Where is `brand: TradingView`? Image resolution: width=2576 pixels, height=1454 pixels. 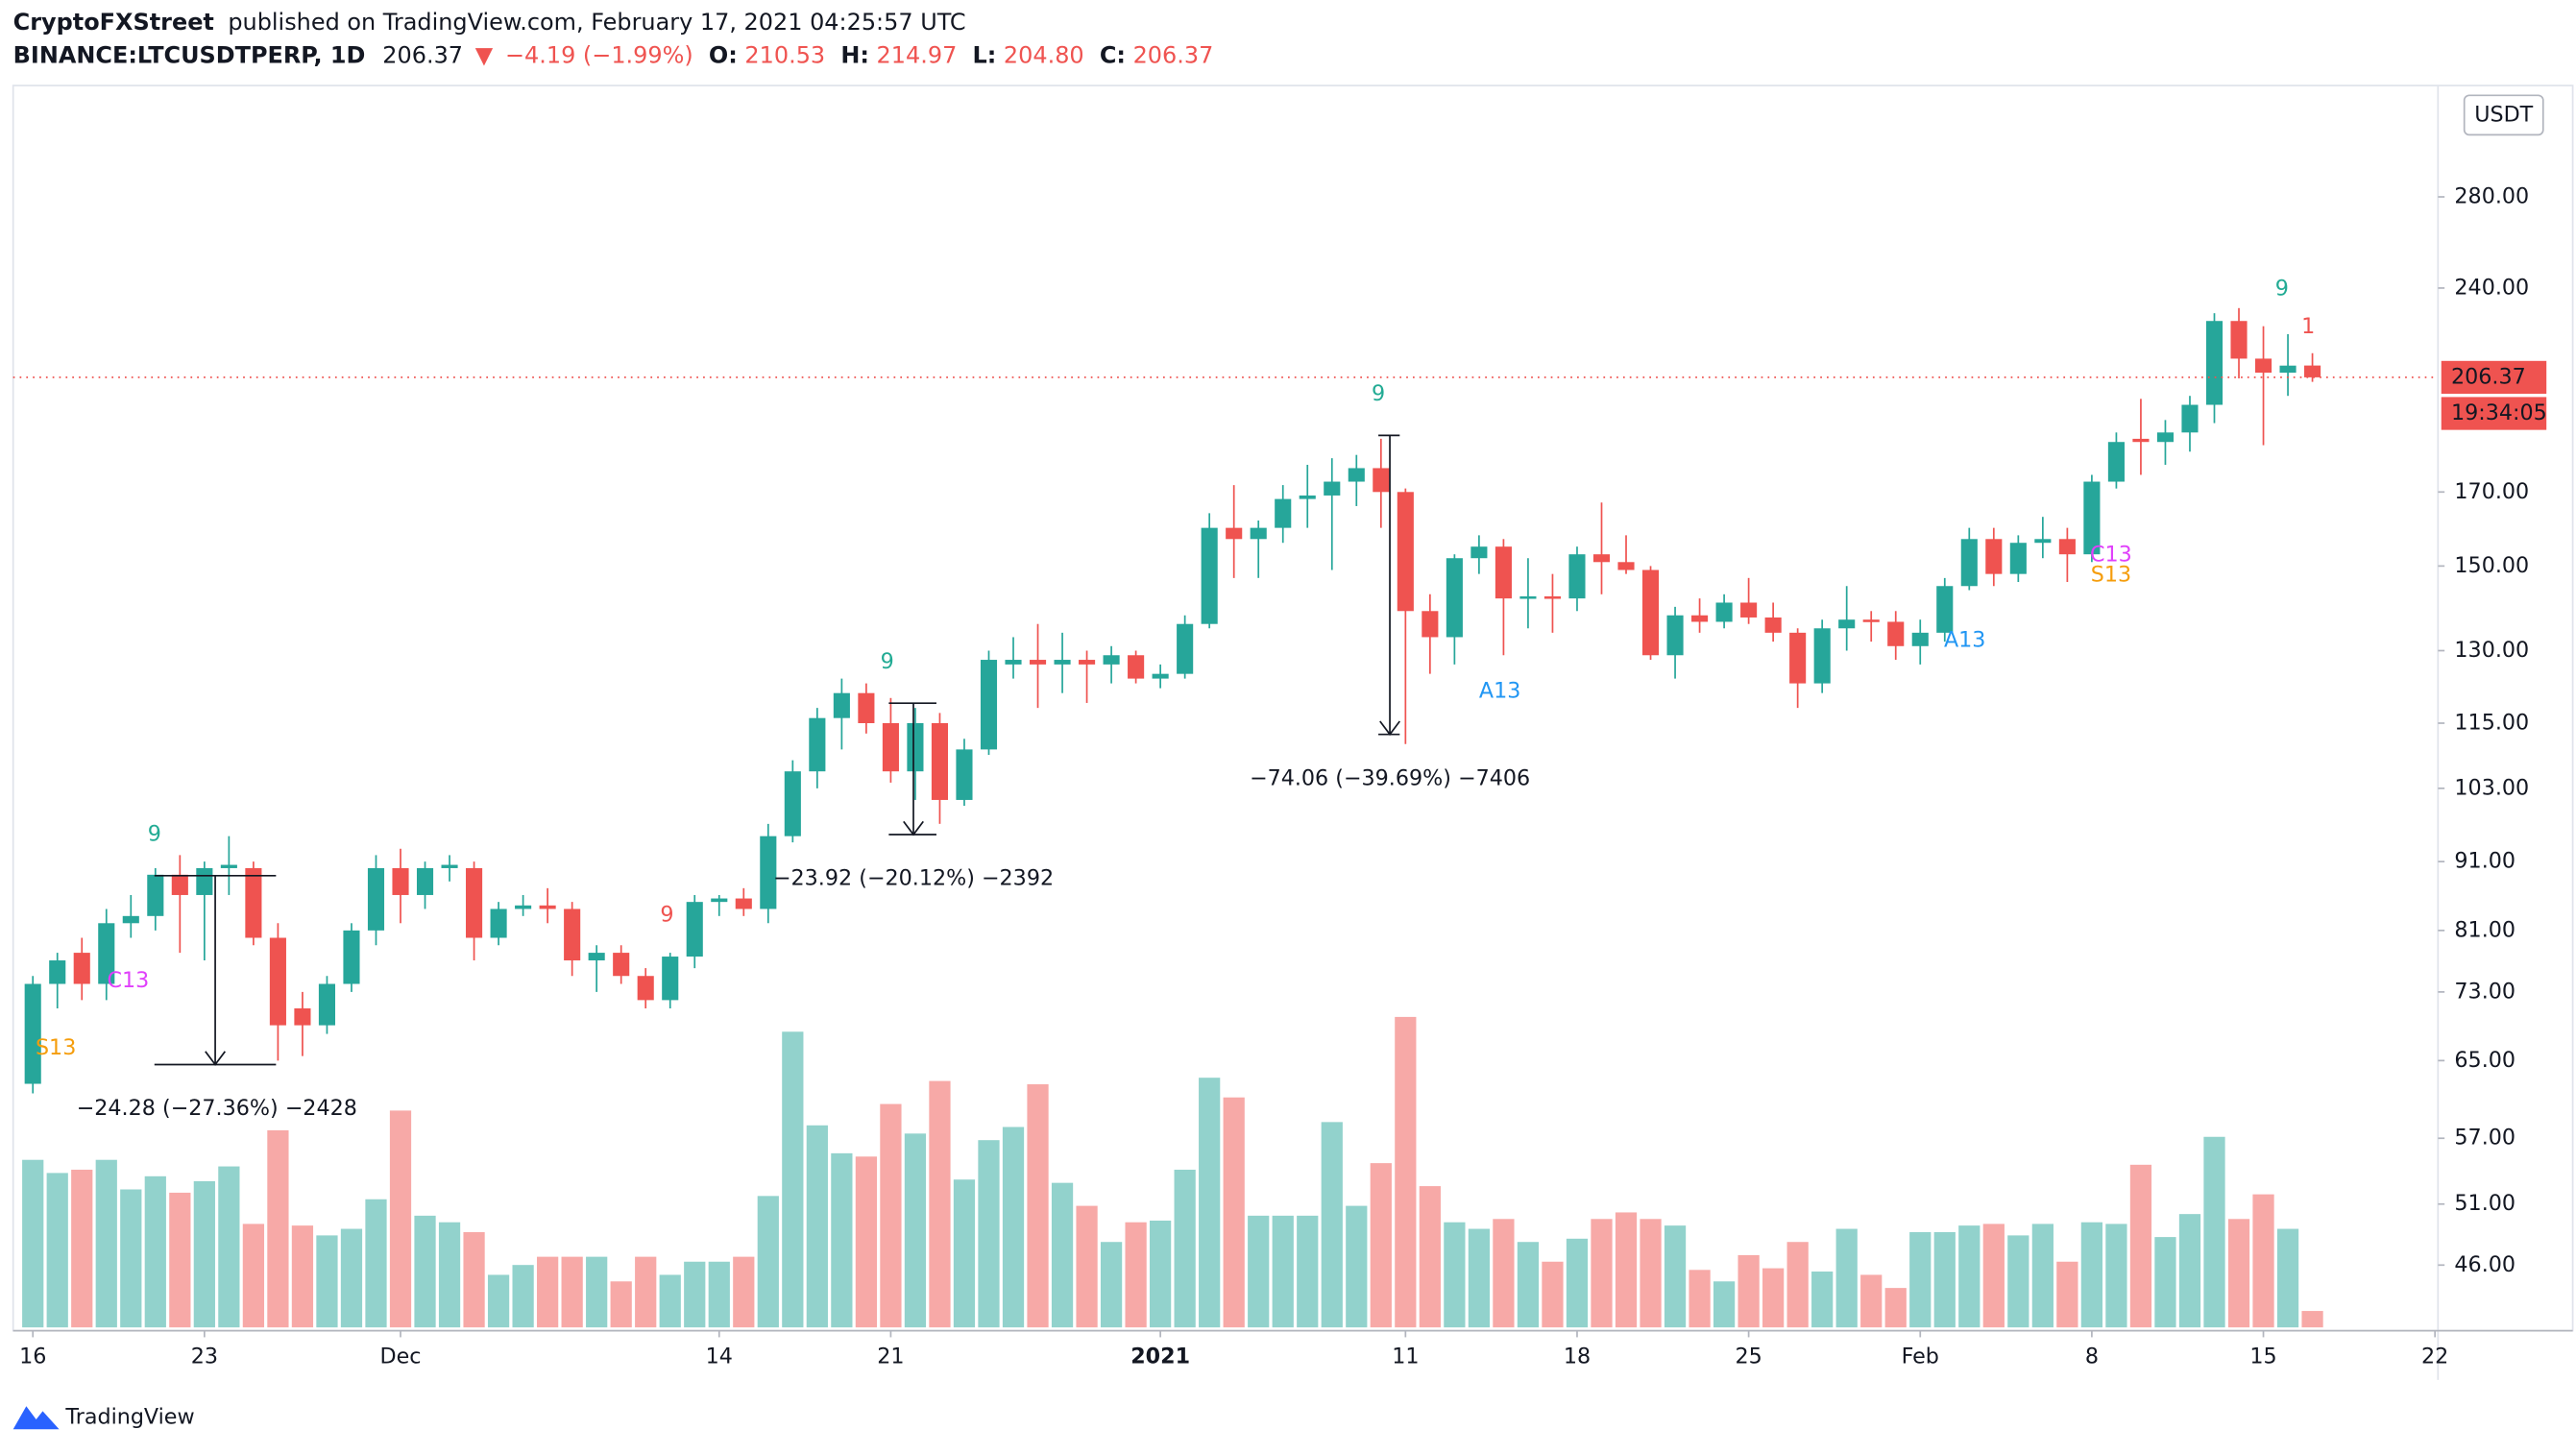
brand: TradingView is located at coordinates (129, 1417).